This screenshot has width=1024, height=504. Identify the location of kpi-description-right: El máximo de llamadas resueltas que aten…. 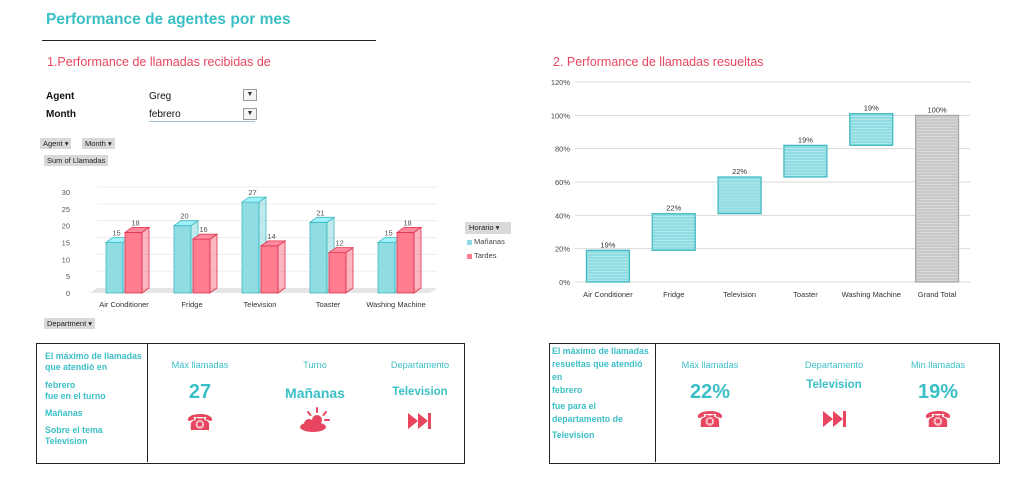
(600, 393).